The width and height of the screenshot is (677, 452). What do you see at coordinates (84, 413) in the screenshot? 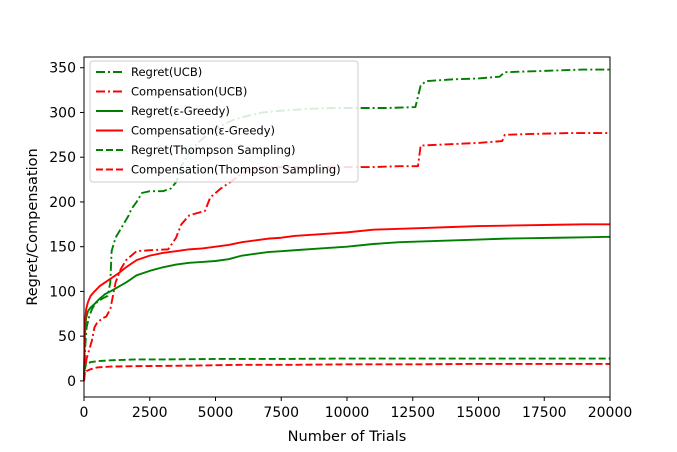
I see `x-tick-label: 0` at bounding box center [84, 413].